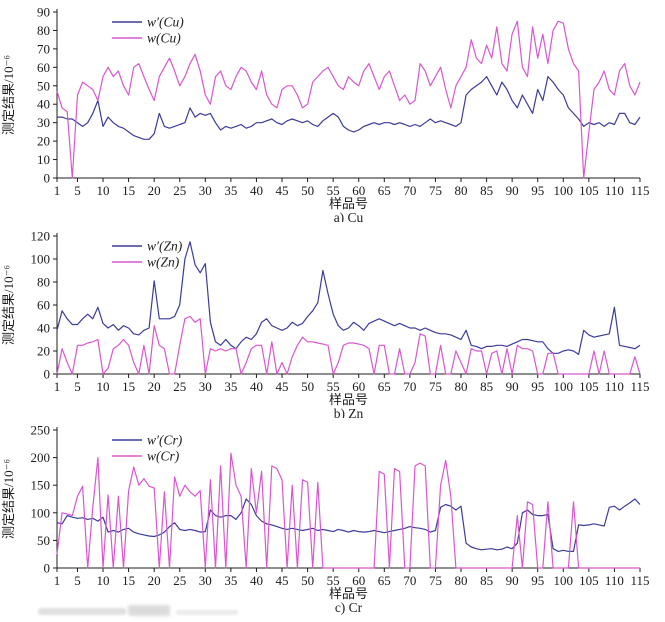 Image resolution: width=665 pixels, height=622 pixels. I want to click on y-tick-label: 90, so click(43, 12).